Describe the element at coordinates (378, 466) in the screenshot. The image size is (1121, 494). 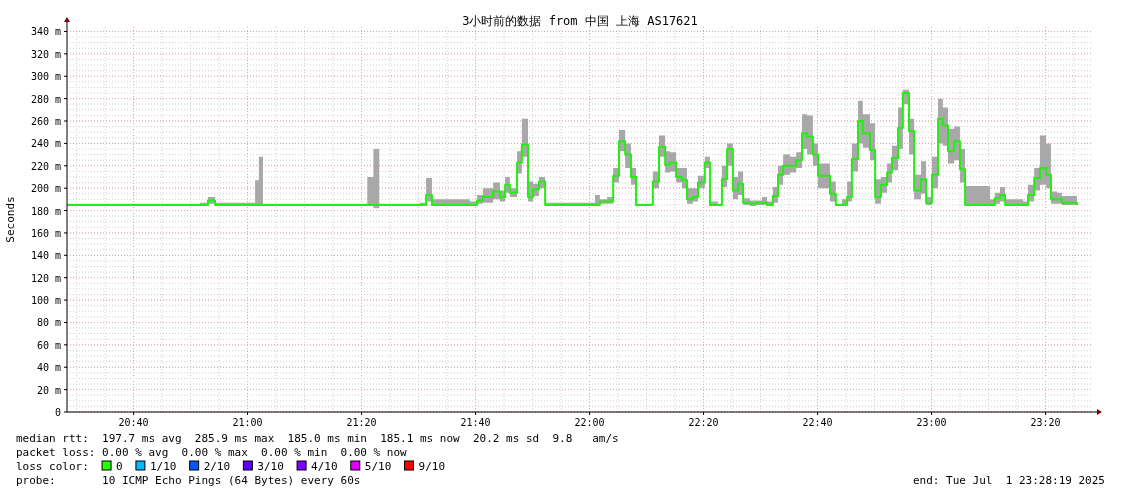
I see `text: 5/10` at that location.